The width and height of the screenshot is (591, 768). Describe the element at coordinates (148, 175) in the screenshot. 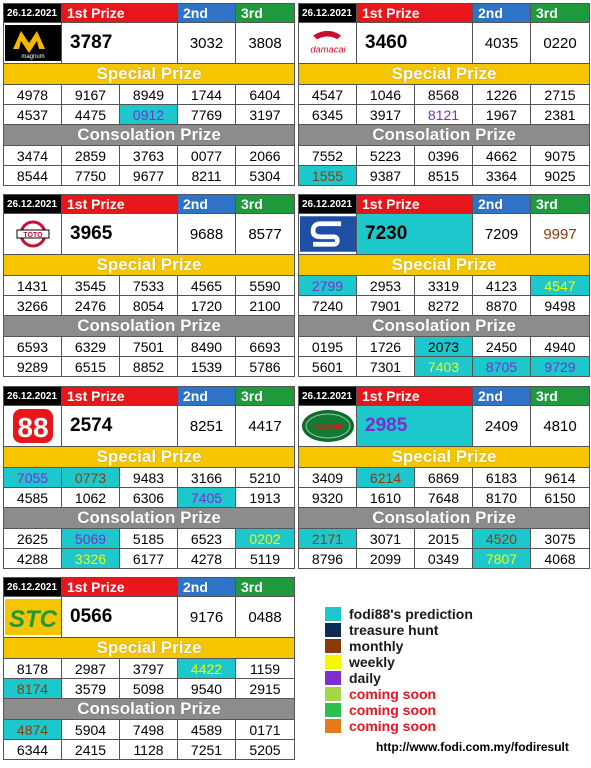

I see `consolation-prize-number: 9677` at that location.